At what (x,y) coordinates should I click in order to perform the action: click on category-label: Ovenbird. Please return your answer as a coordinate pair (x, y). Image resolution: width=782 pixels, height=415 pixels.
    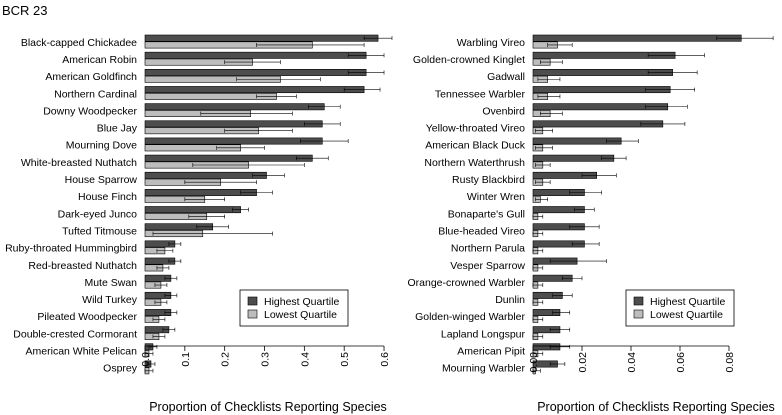
    Looking at the image, I should click on (503, 111).